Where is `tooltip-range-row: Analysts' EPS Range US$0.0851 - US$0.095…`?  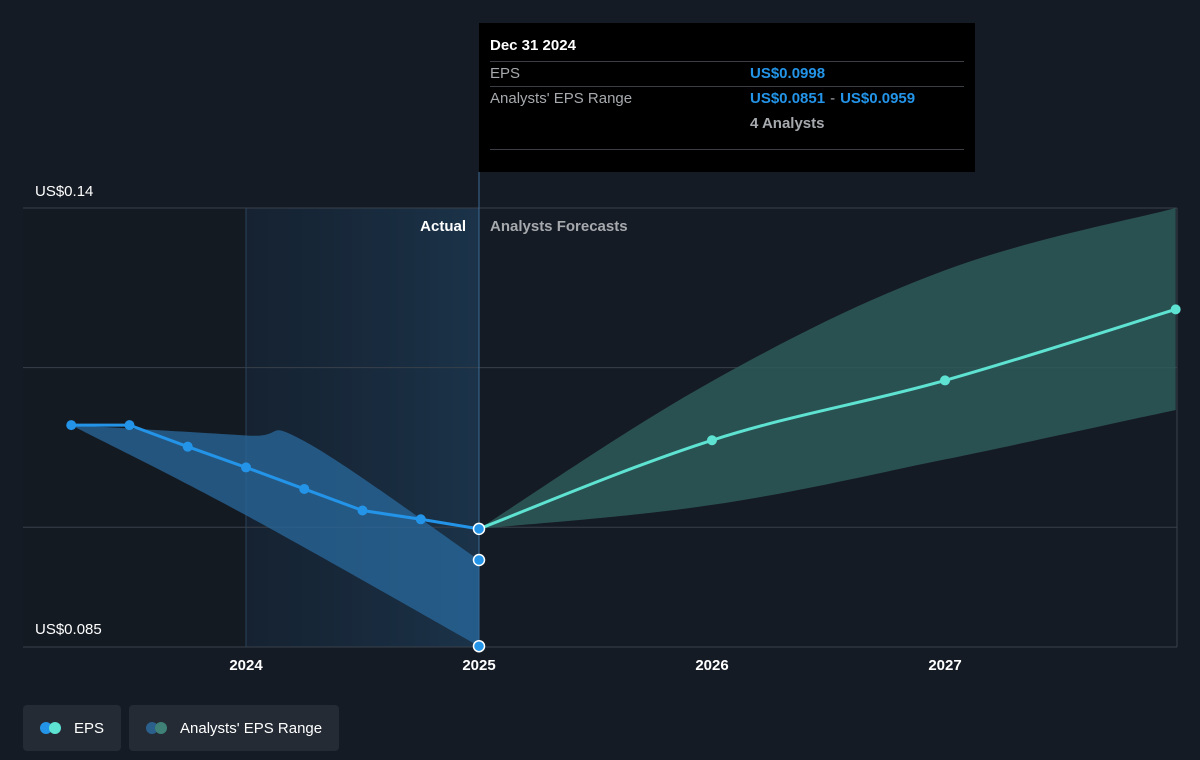
tooltip-range-row: Analysts' EPS Range US$0.0851 - US$0.095… is located at coordinates (727, 98).